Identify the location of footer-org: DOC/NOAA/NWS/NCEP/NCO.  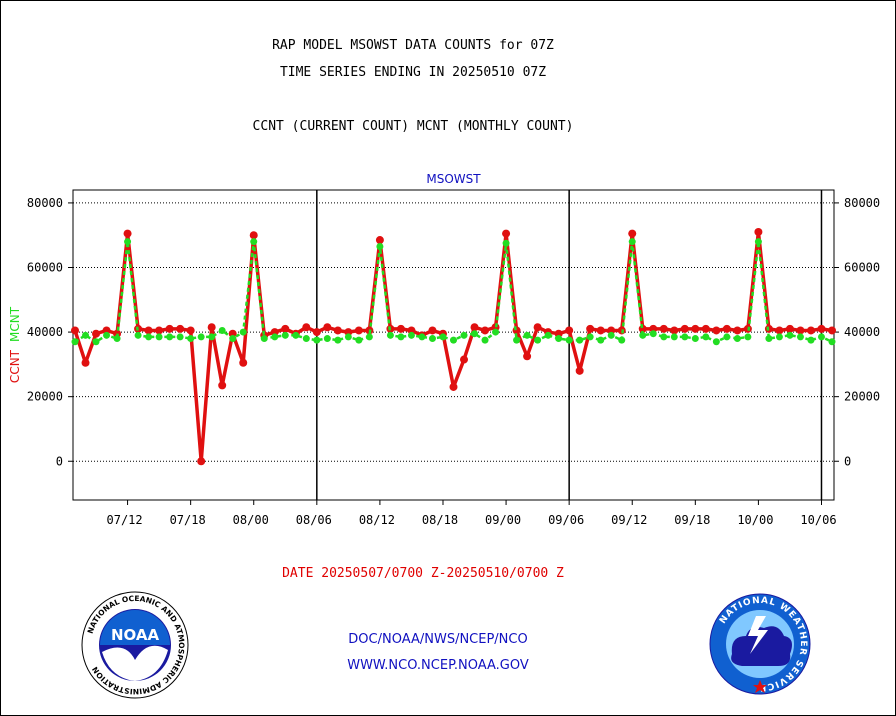
(438, 639).